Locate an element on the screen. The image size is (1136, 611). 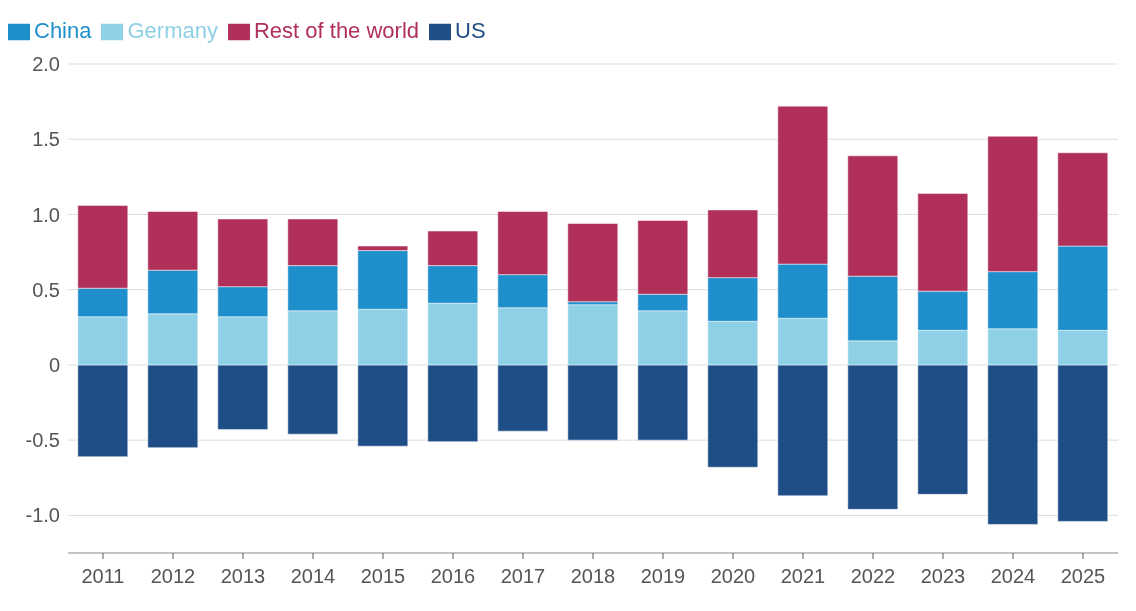
legend-label: US is located at coordinates (470, 30).